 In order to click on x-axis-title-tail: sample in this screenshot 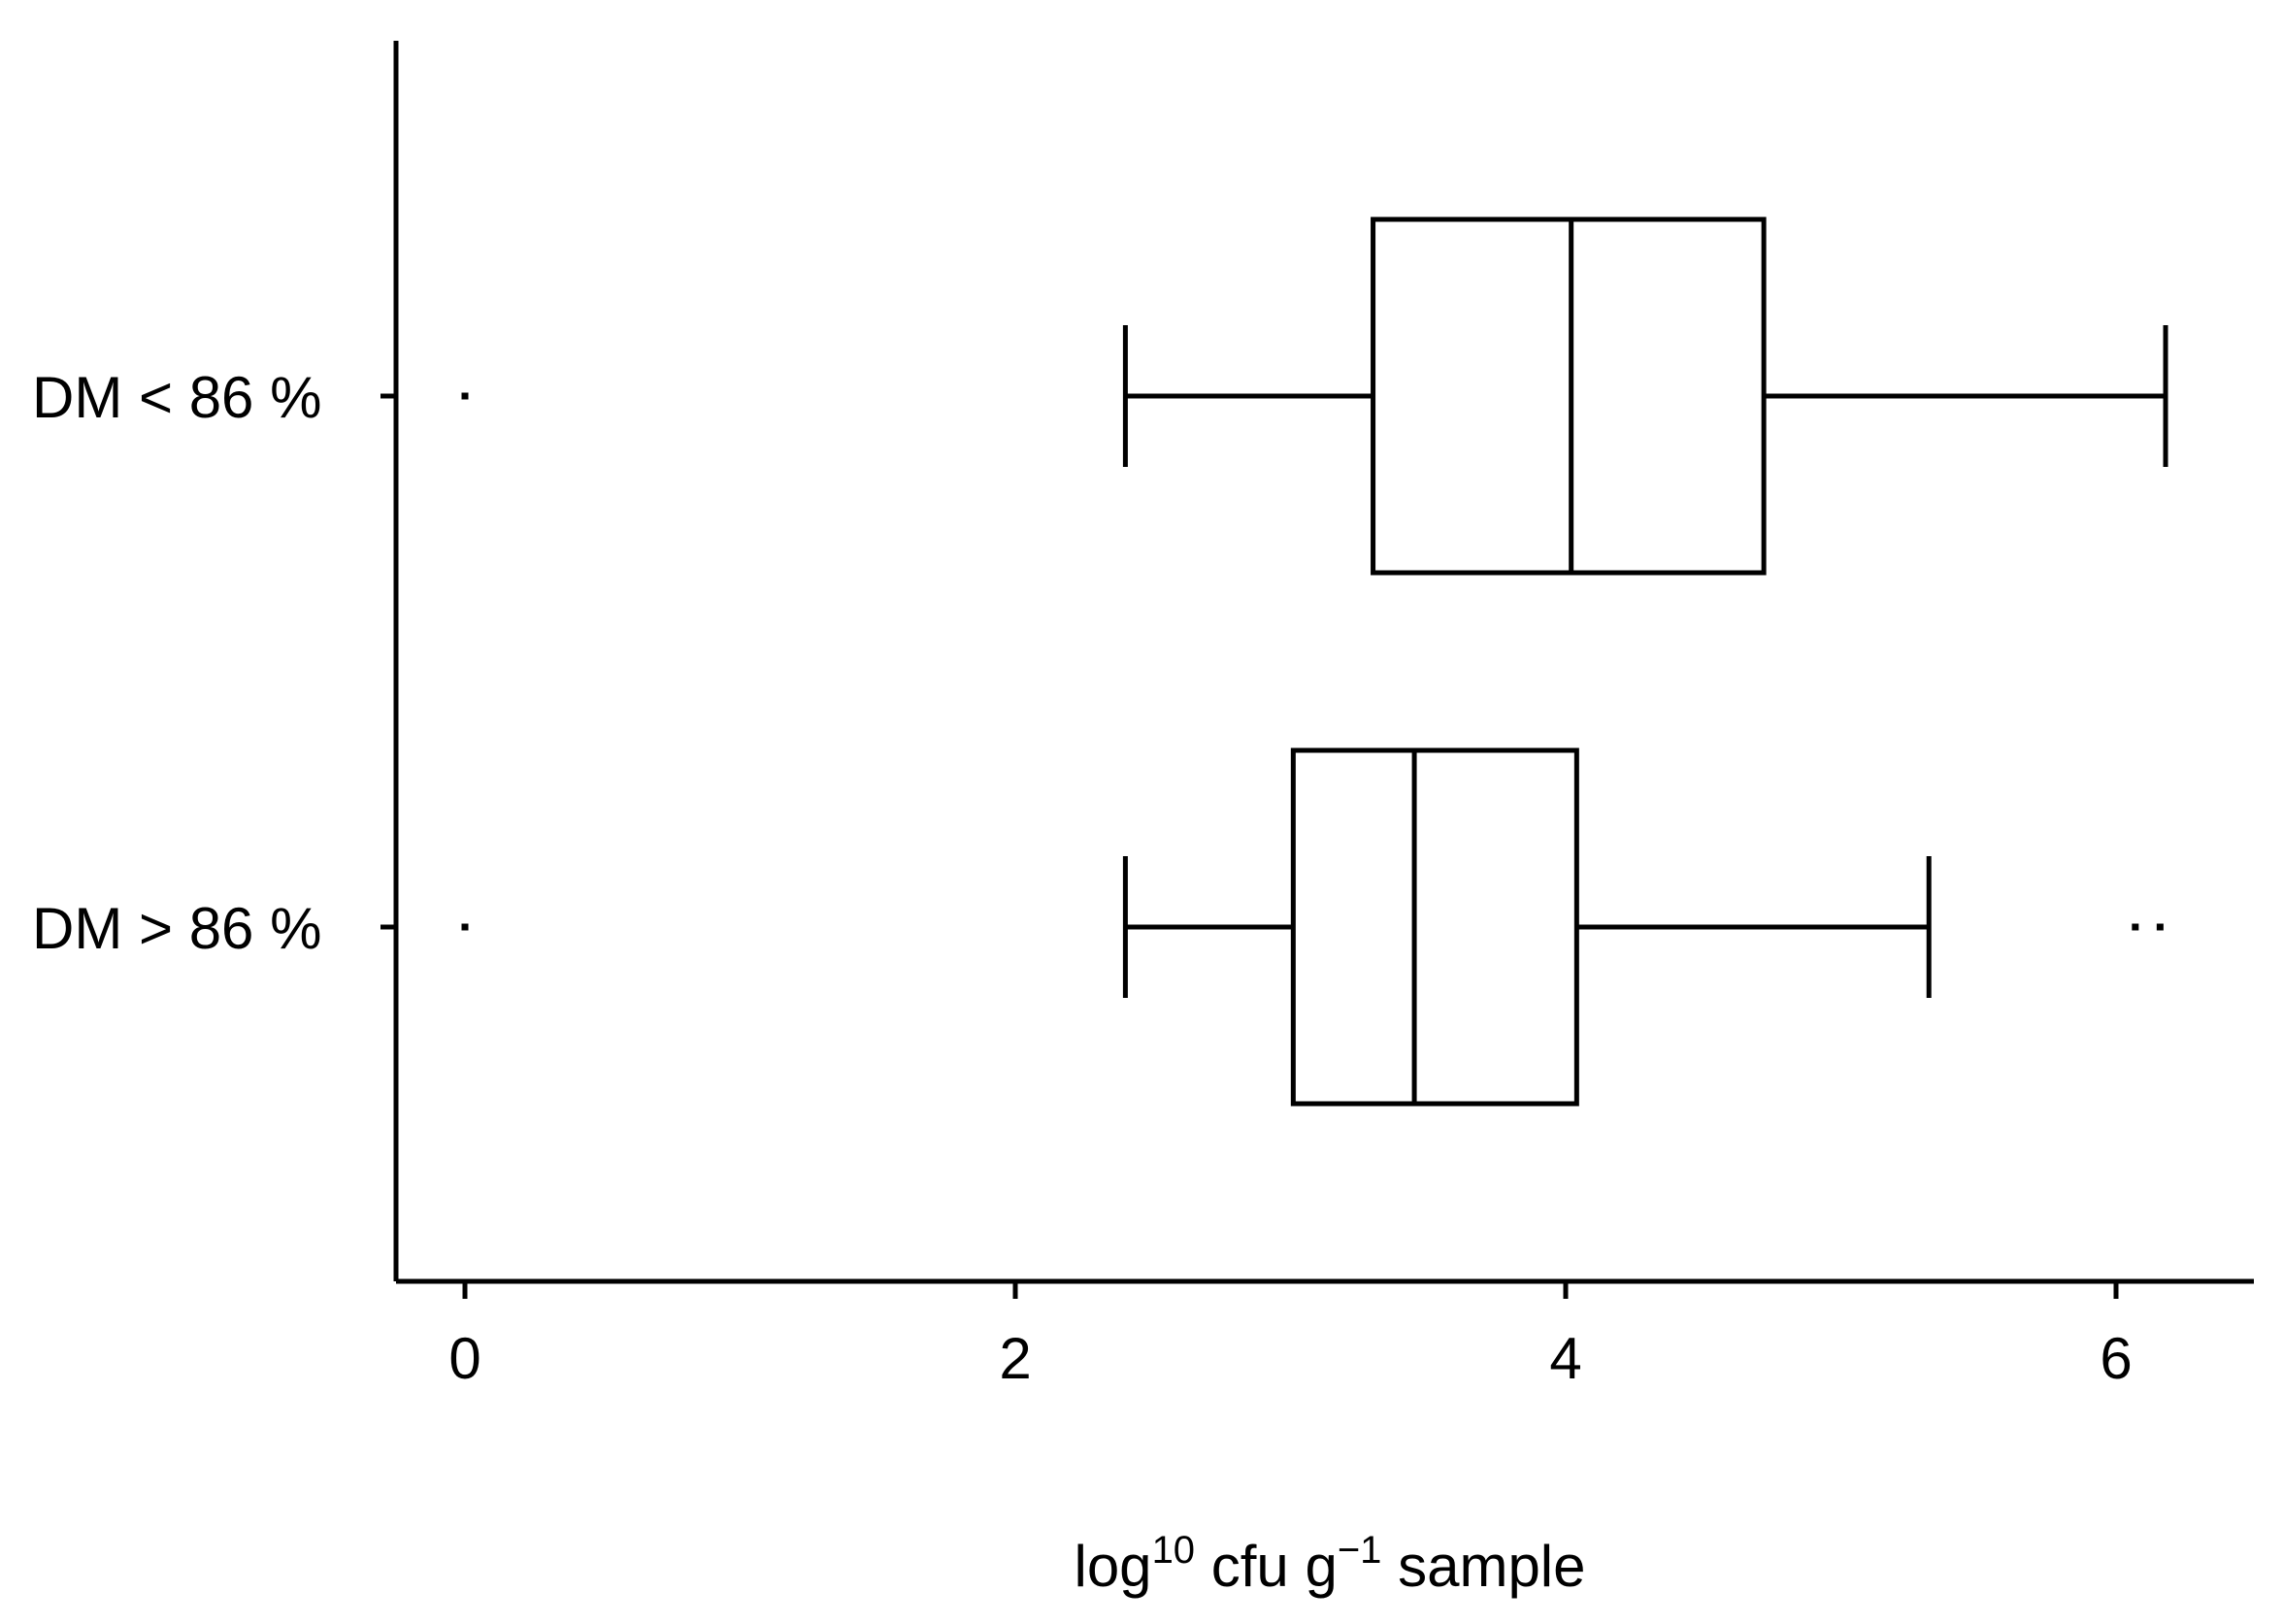, I will do `click(1483, 1566)`.